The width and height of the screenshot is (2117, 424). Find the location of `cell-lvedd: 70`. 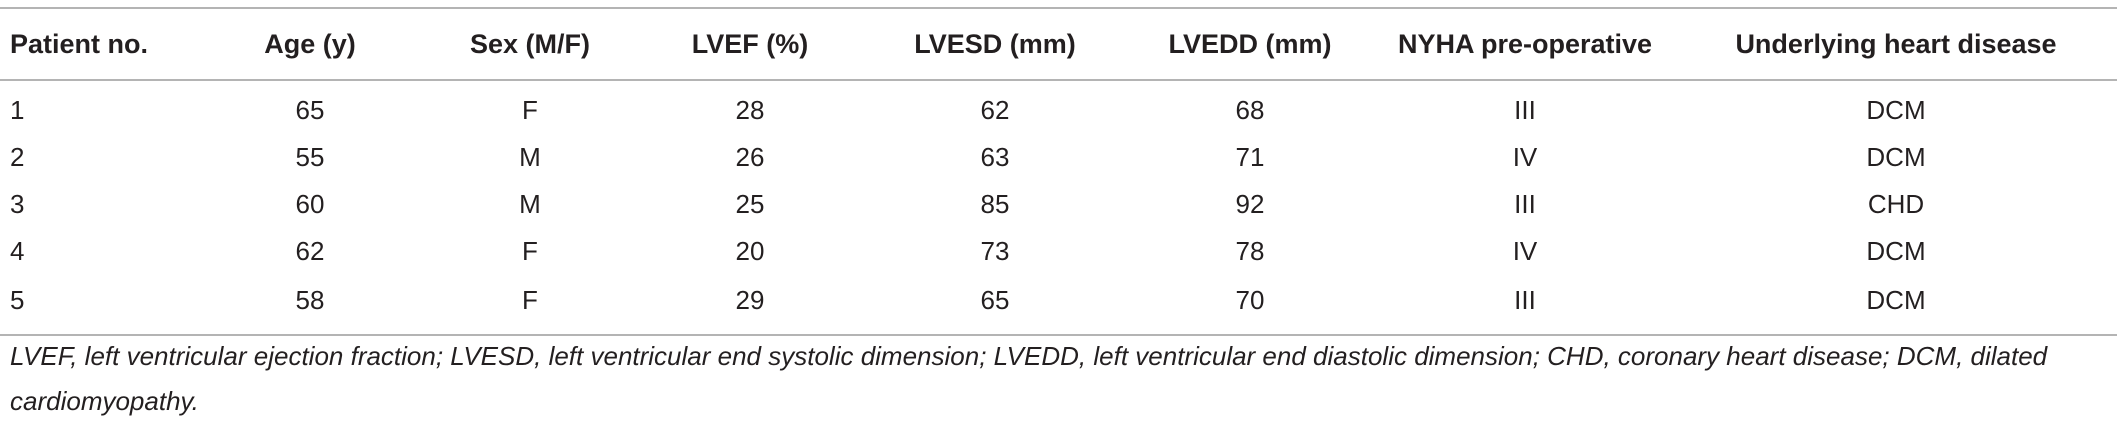

cell-lvedd: 70 is located at coordinates (1250, 300).